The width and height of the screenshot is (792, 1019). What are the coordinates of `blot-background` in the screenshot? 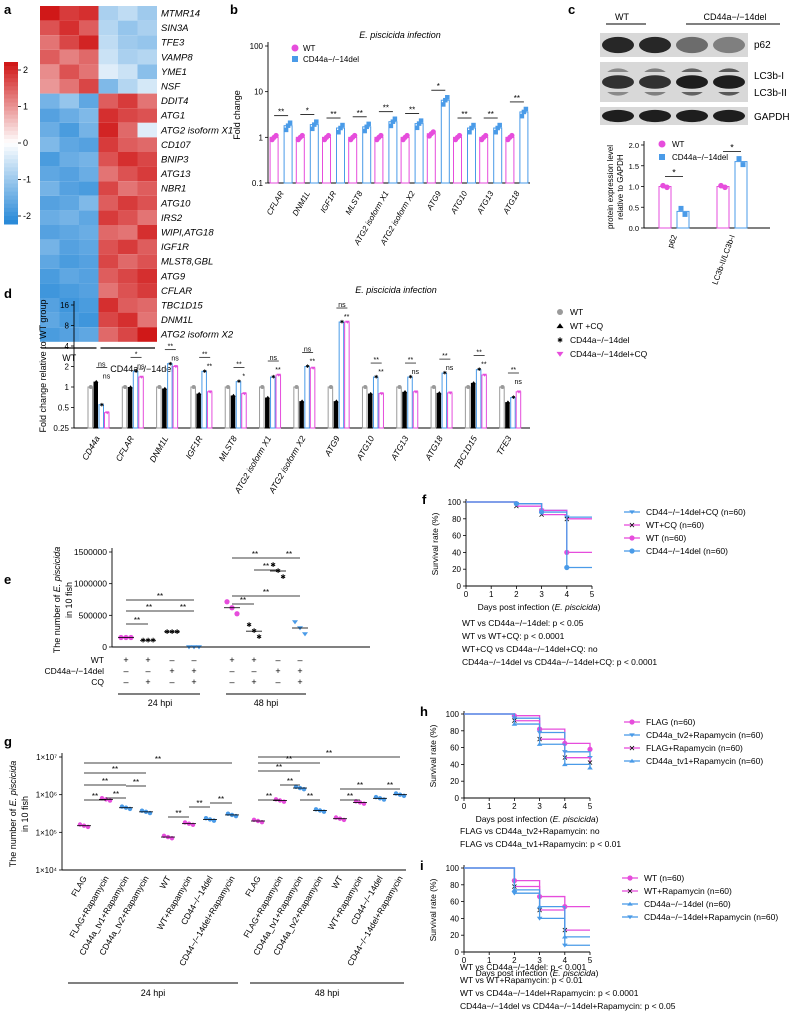 It's located at (674, 82).